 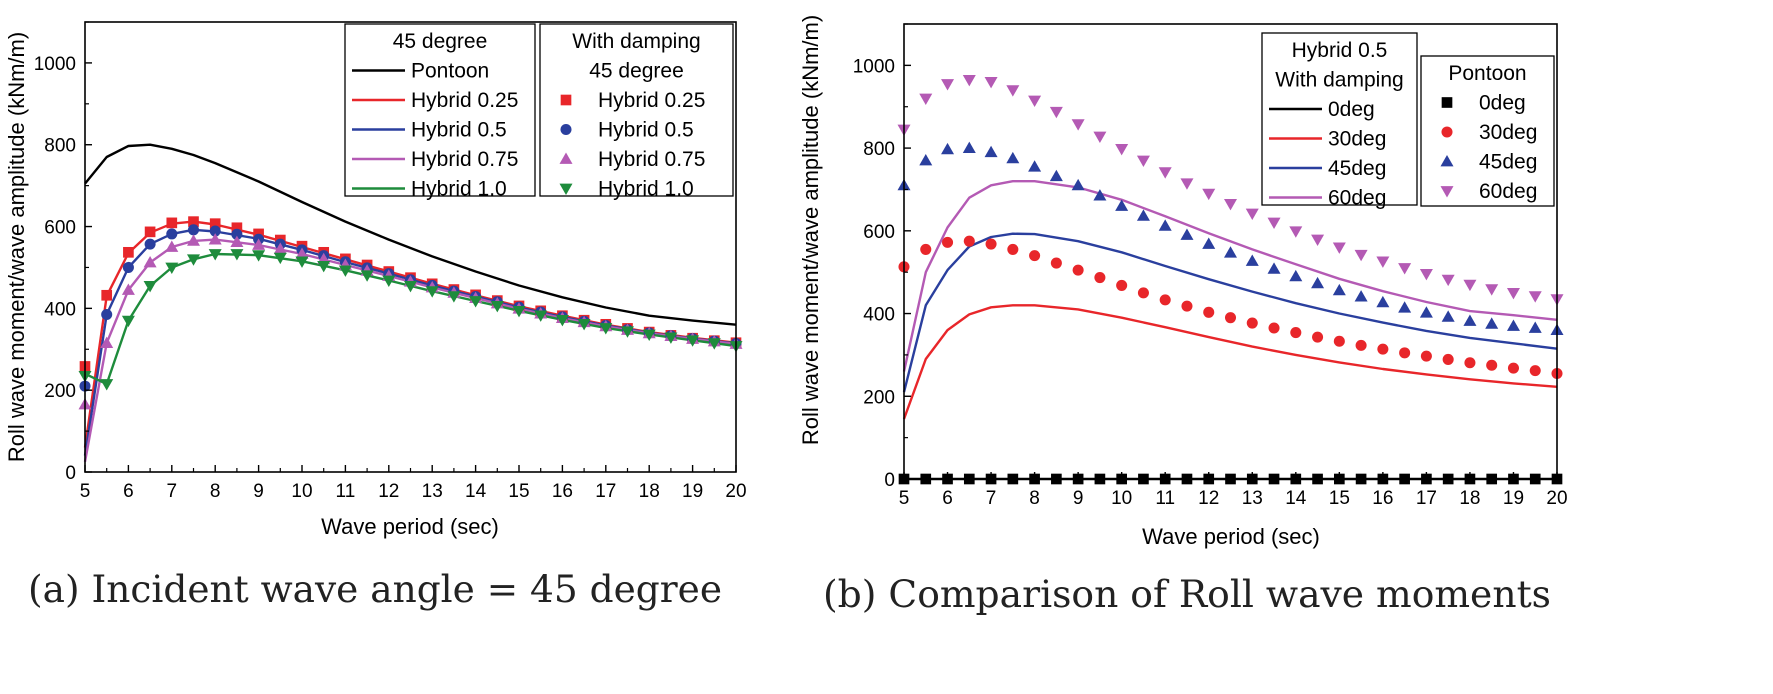 I want to click on chart-a-legend-label-hybrid-1-0: Hybrid 1.0, so click(x=646, y=189).